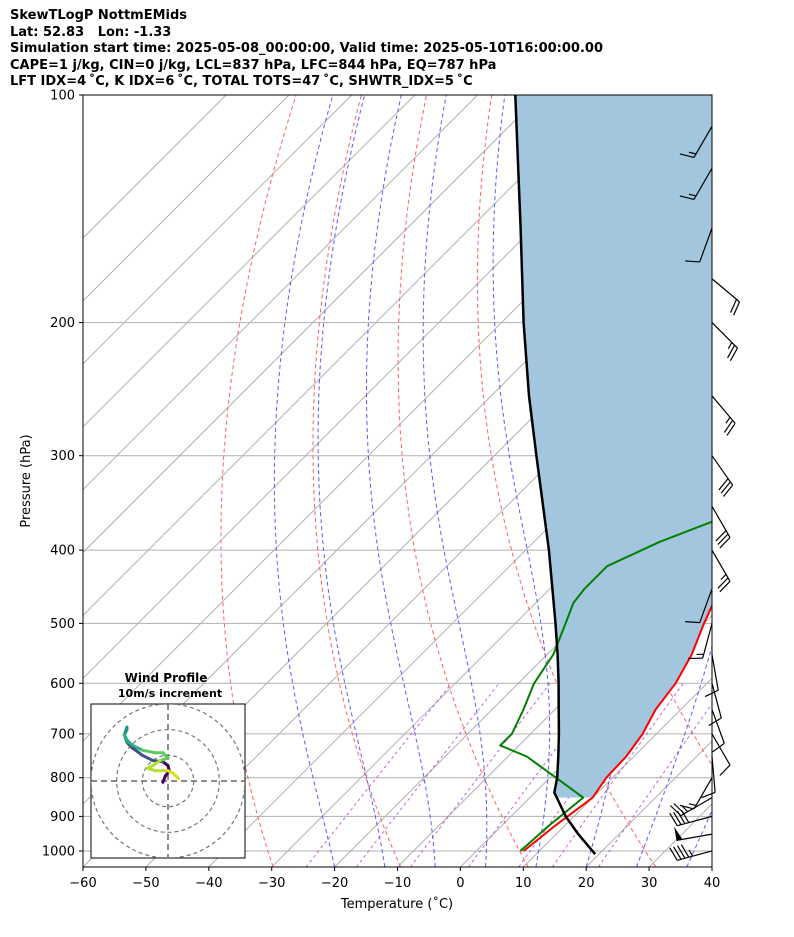 The height and width of the screenshot is (937, 794). I want to click on x-tick-label: −20, so click(334, 883).